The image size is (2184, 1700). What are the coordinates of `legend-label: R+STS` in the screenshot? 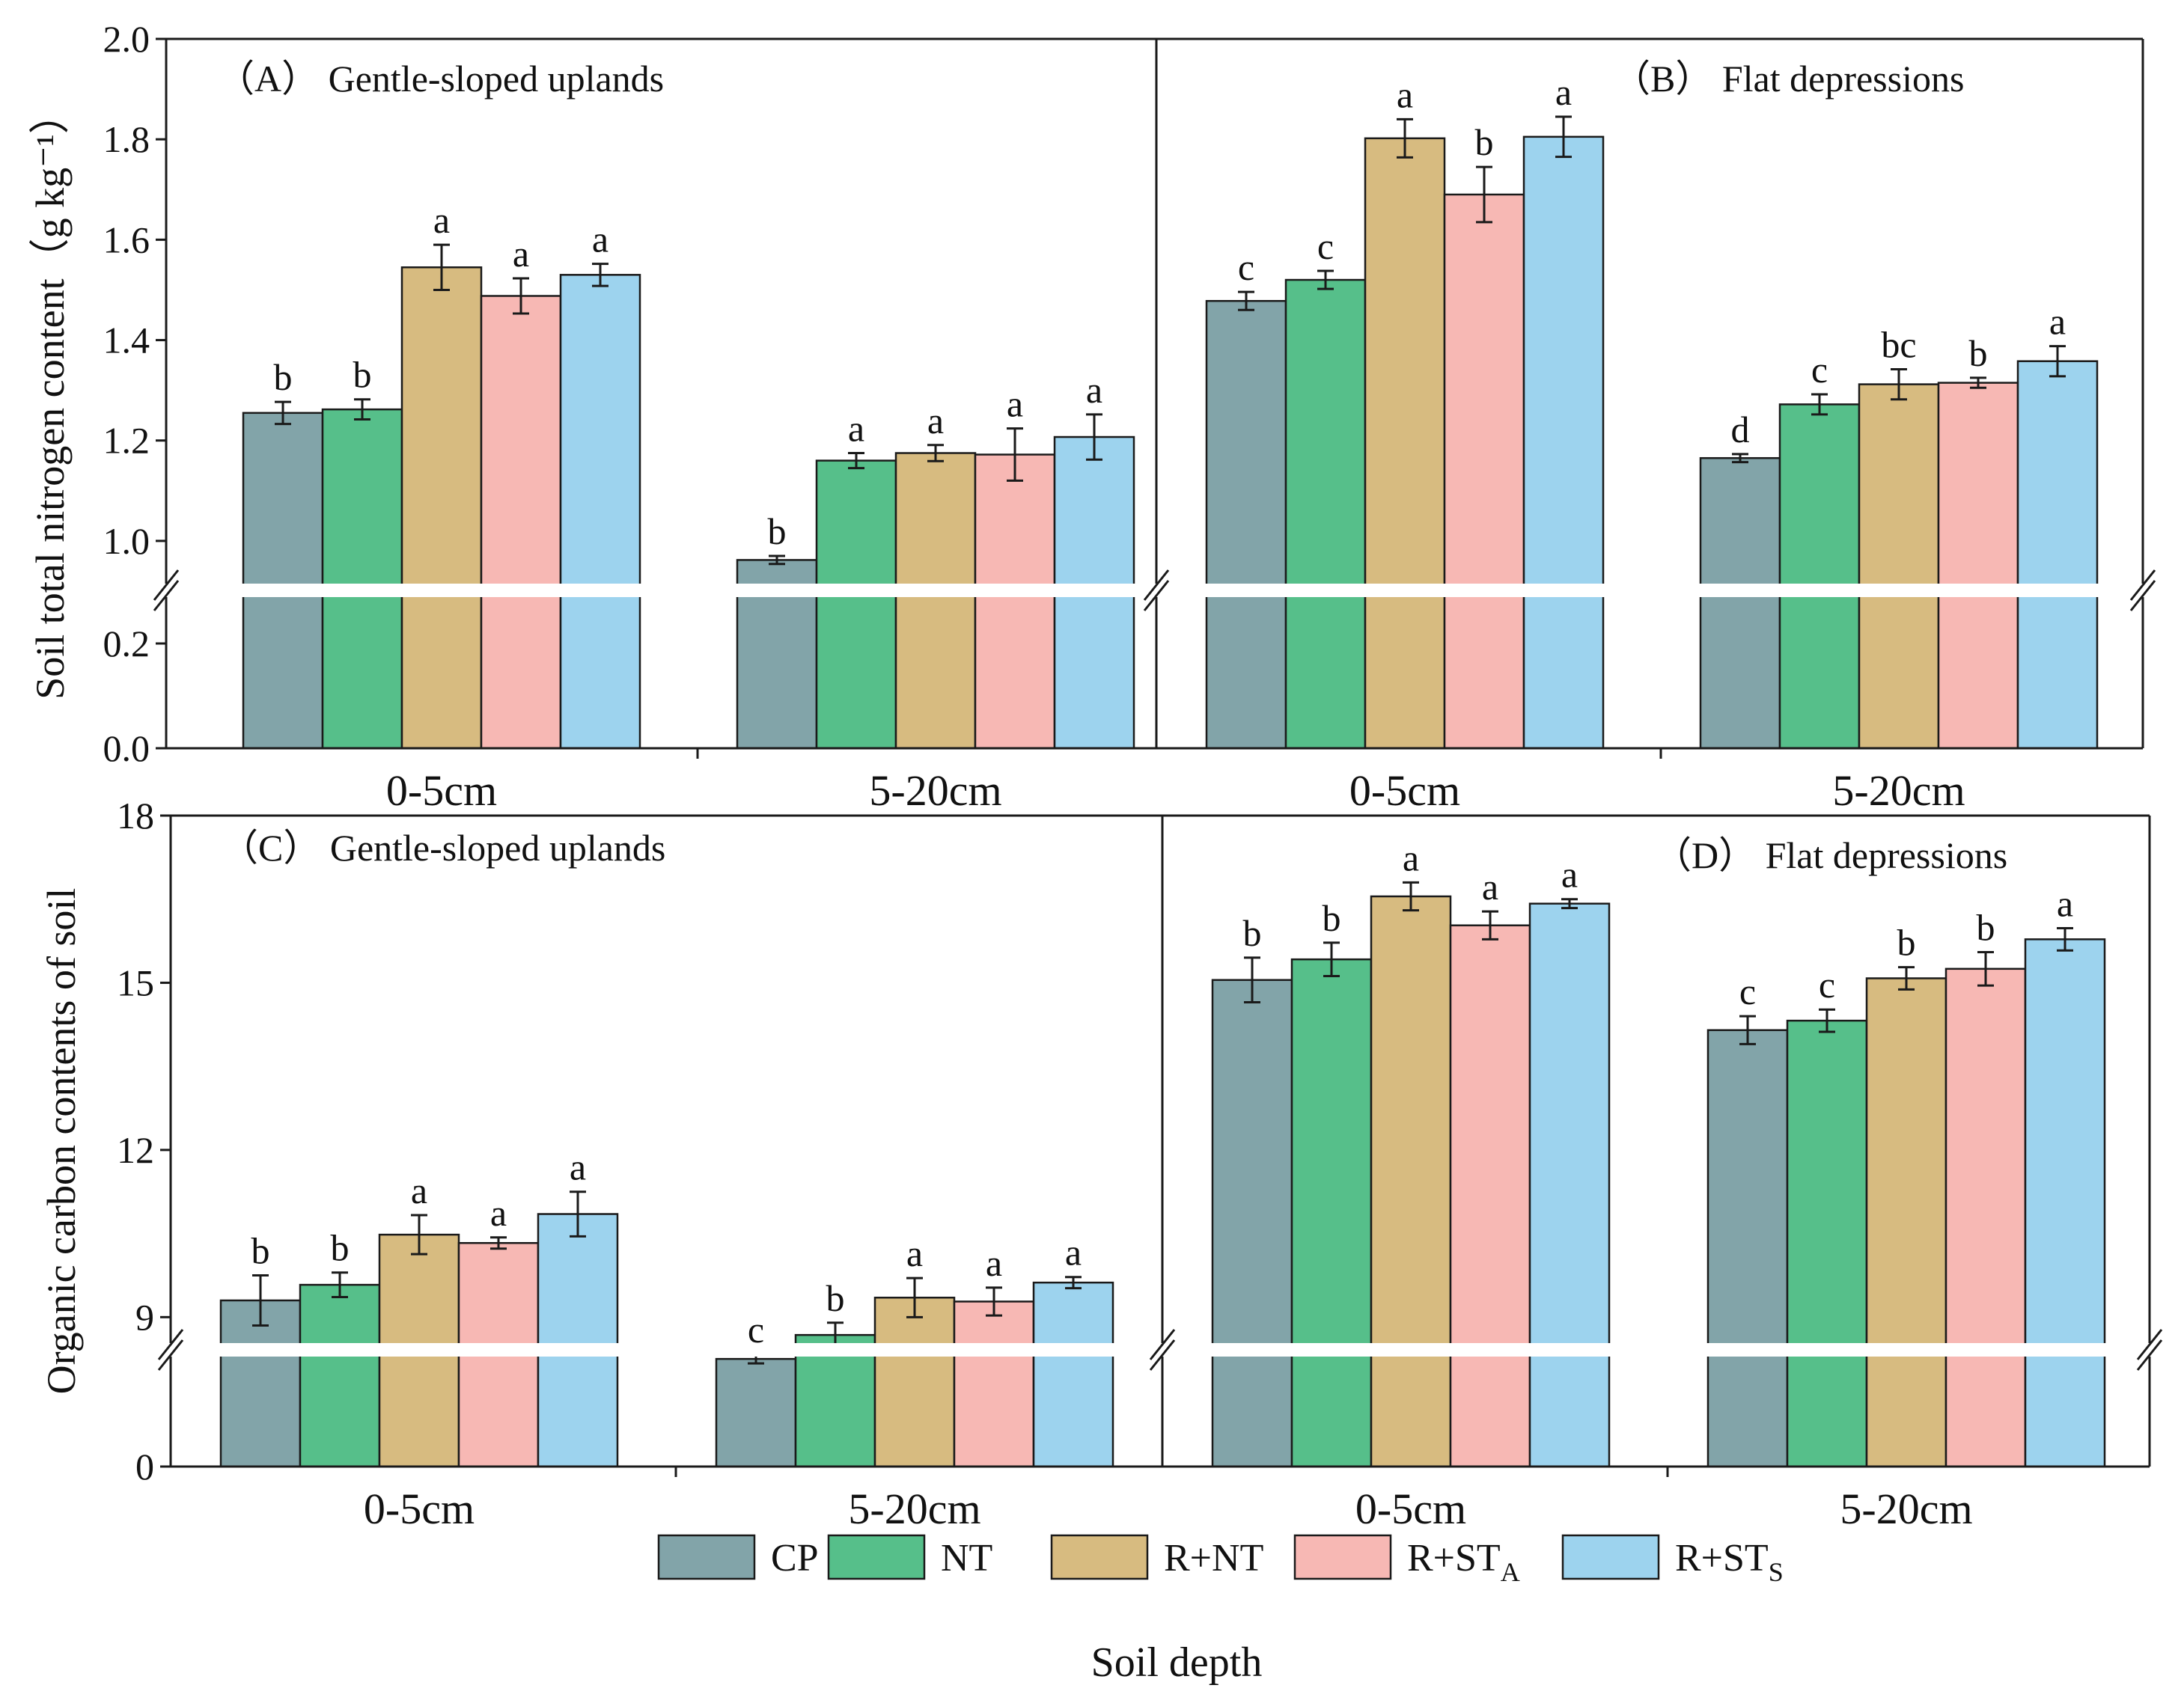 It's located at (1729, 1562).